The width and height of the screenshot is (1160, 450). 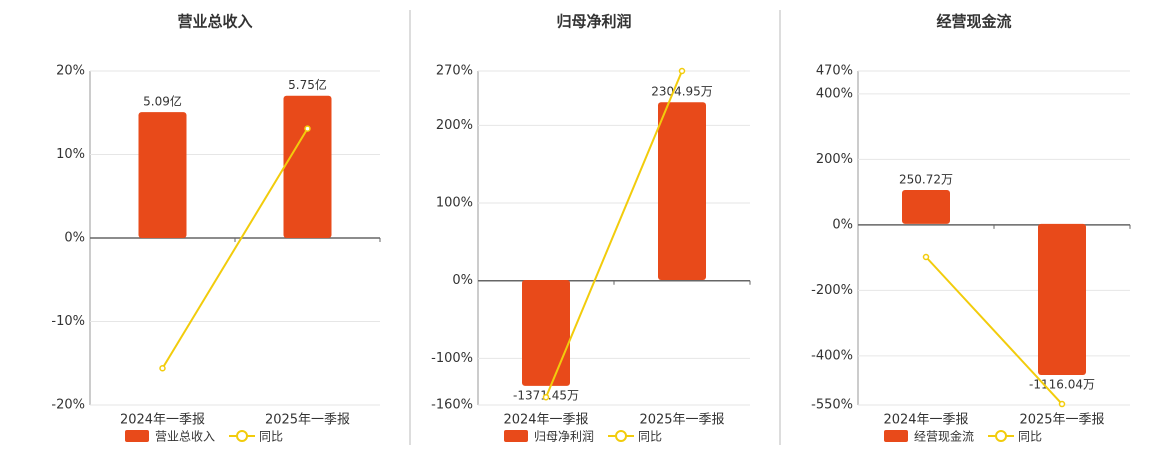 What do you see at coordinates (593, 22) in the screenshot?
I see `chart-title: 归母净利润` at bounding box center [593, 22].